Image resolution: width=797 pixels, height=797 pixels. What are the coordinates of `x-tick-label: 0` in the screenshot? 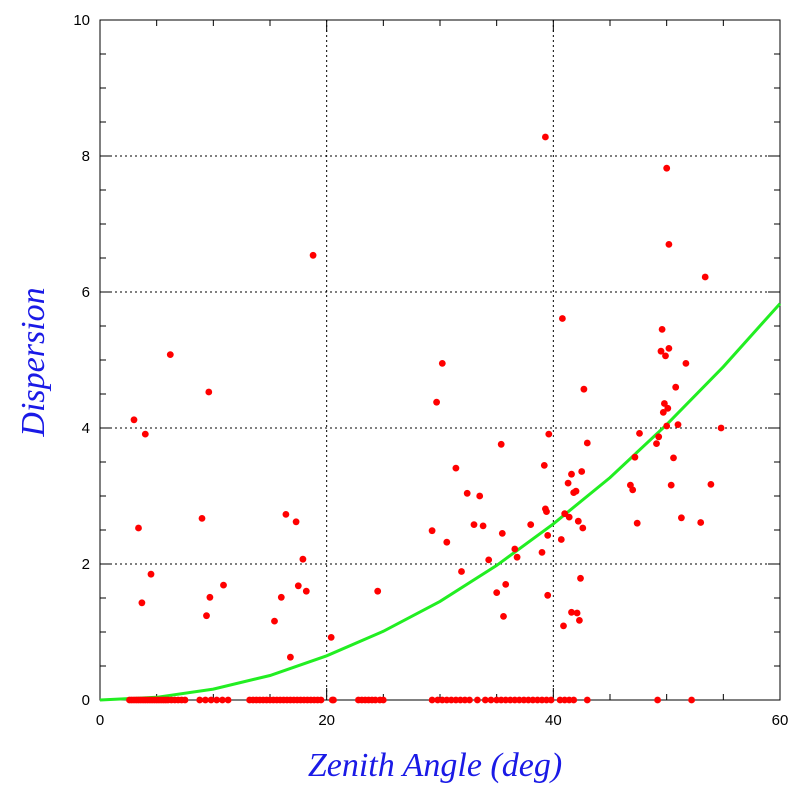 It's located at (100, 720).